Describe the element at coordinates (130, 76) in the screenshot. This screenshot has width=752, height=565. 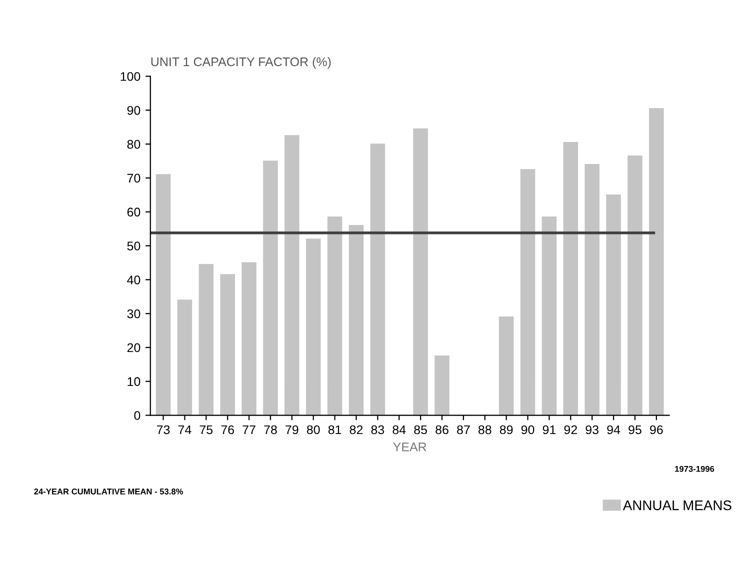
I see `y-tick-label: 100` at that location.